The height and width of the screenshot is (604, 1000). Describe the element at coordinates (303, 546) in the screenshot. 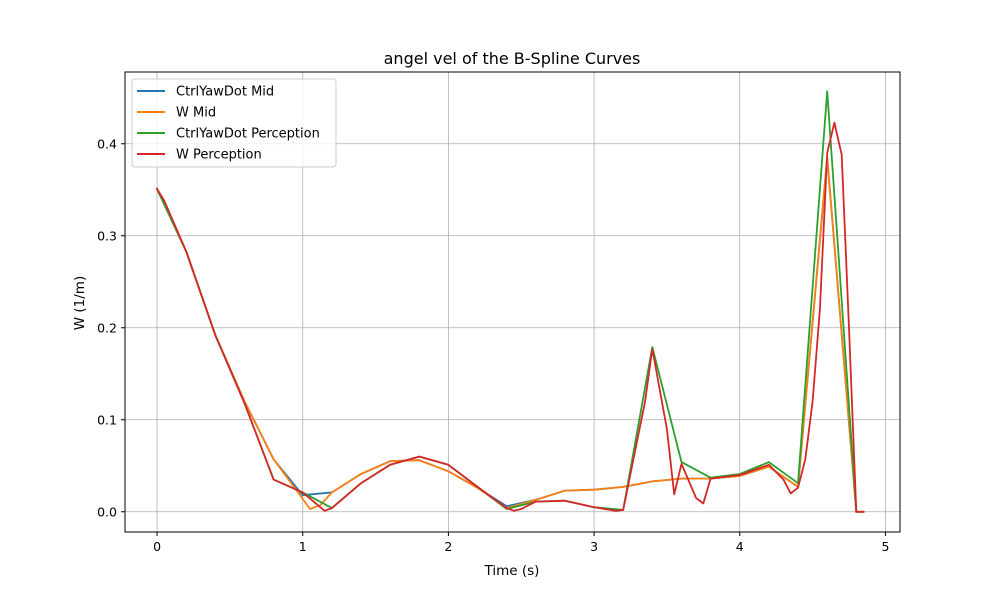

I see `x-tick-label: 1` at that location.